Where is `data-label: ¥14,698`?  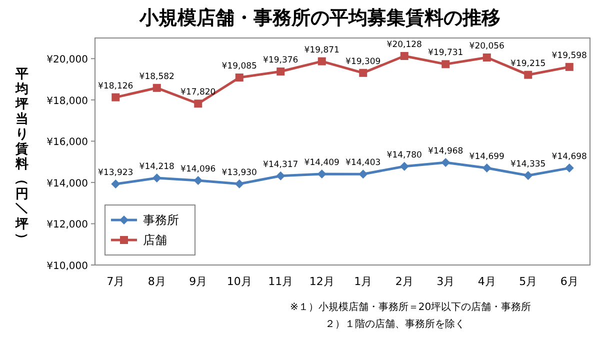
data-label: ¥14,698 is located at coordinates (569, 157).